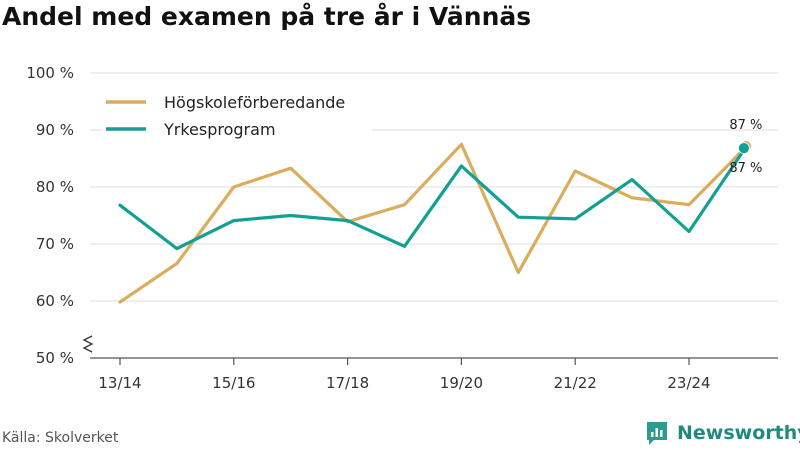 The width and height of the screenshot is (800, 450). What do you see at coordinates (60, 438) in the screenshot?
I see `source-note: Källa: Skolverket` at bounding box center [60, 438].